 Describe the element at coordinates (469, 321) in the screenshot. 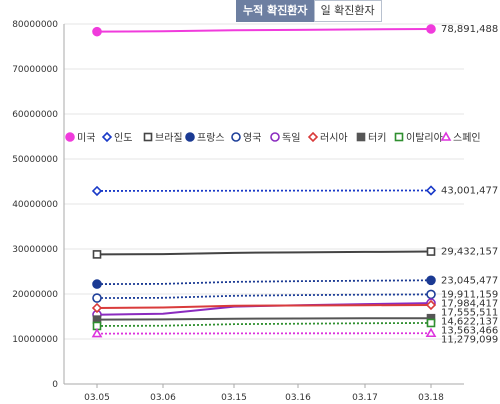

I see `end-value-label: 14,622,137` at that location.